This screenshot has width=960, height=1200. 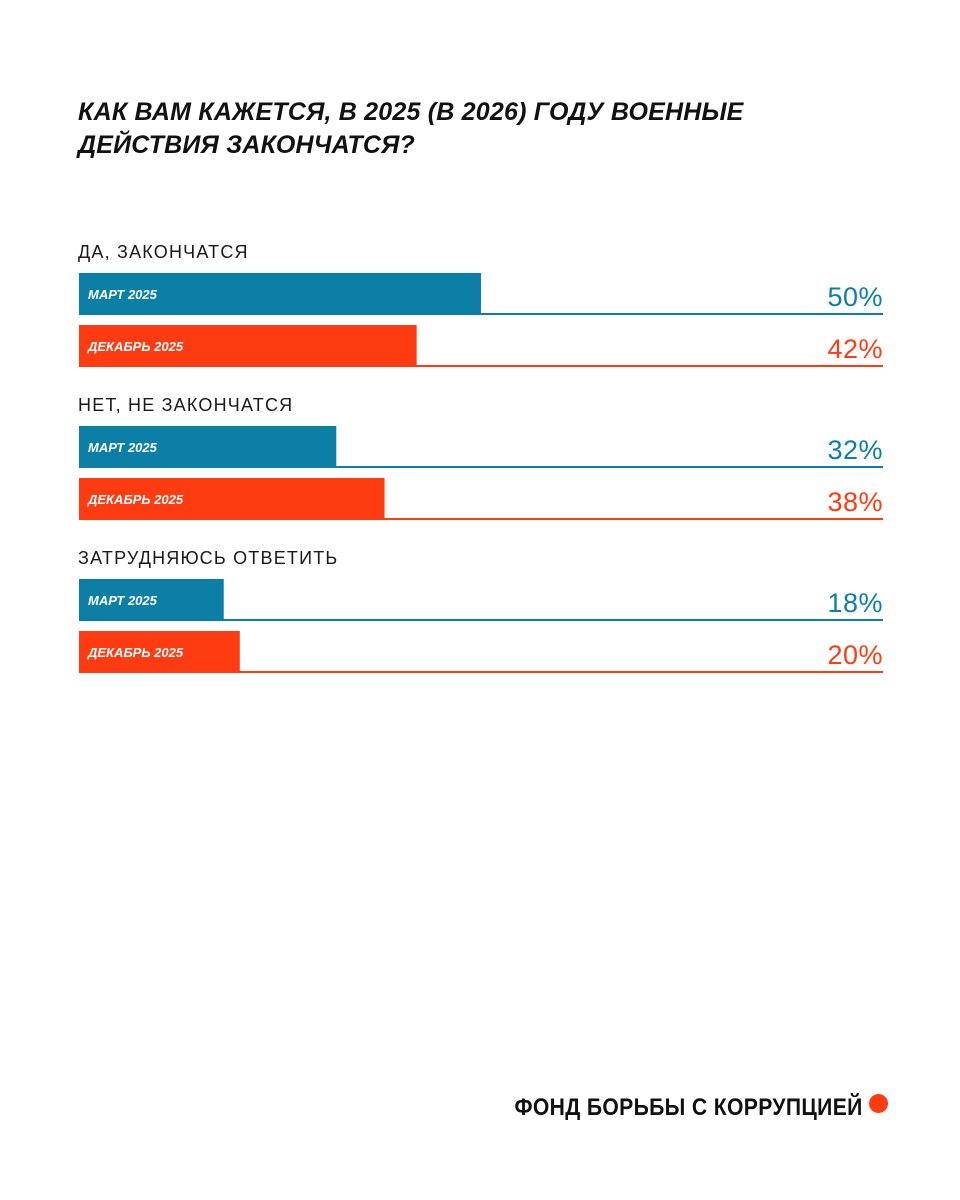 What do you see at coordinates (855, 603) in the screenshot?
I see `value-label: 18%` at bounding box center [855, 603].